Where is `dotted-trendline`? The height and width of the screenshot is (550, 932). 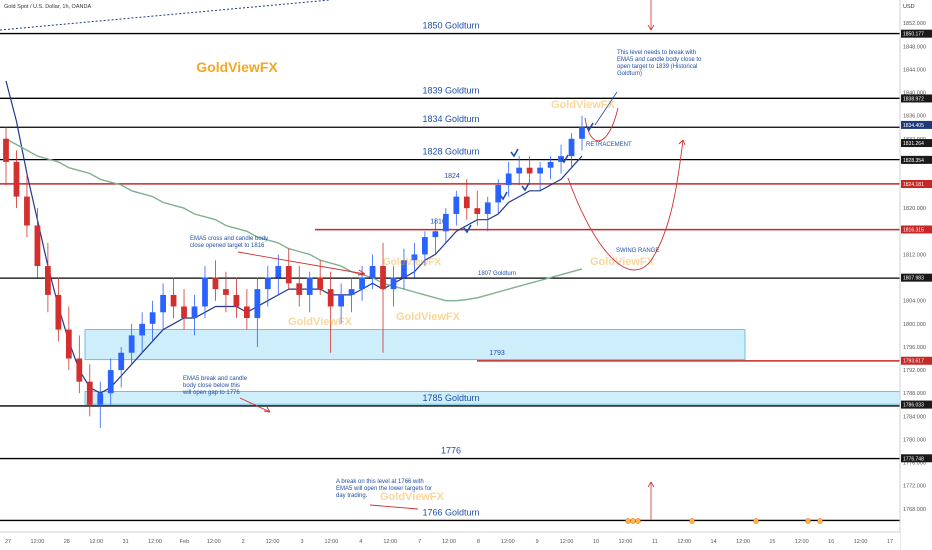 dotted-trendline is located at coordinates (165, 15).